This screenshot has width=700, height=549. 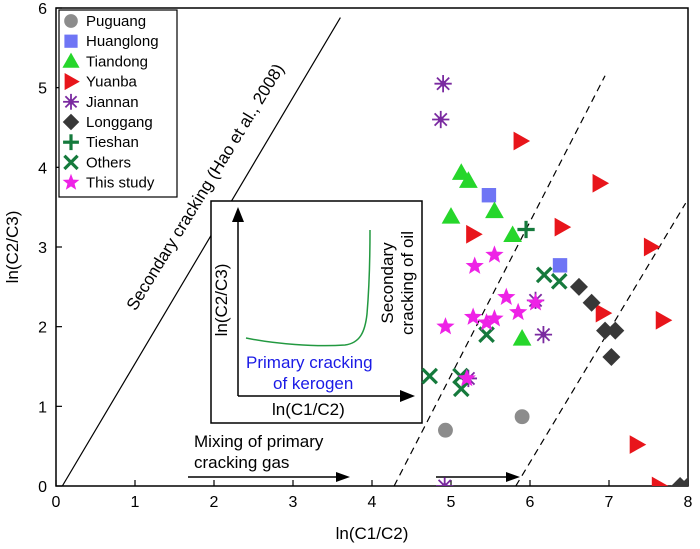 What do you see at coordinates (259, 441) in the screenshot?
I see `mixing-label-line1: Mixing of primary` at bounding box center [259, 441].